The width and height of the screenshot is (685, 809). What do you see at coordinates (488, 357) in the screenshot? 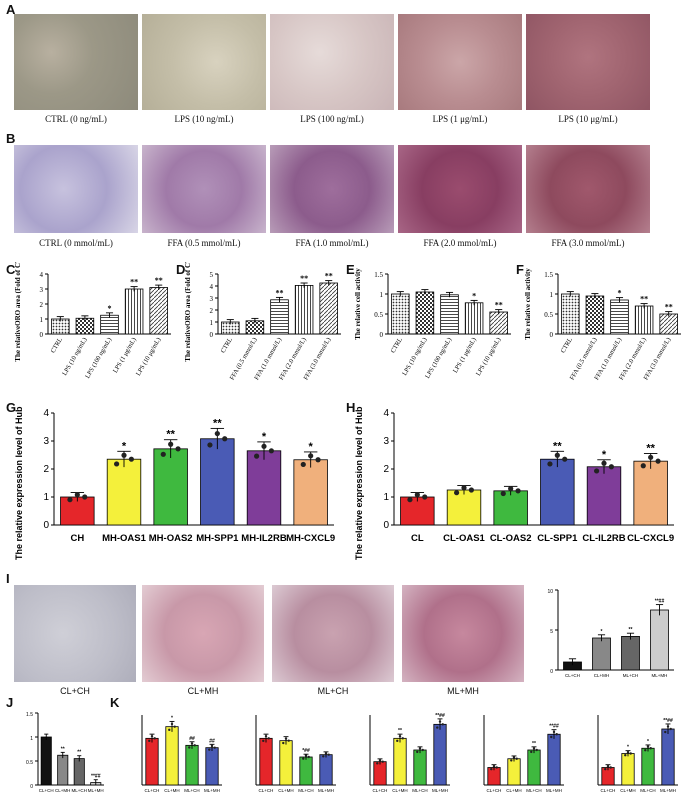
I see `x-tick-label: LPS (10 μg/mL)` at bounding box center [488, 357].